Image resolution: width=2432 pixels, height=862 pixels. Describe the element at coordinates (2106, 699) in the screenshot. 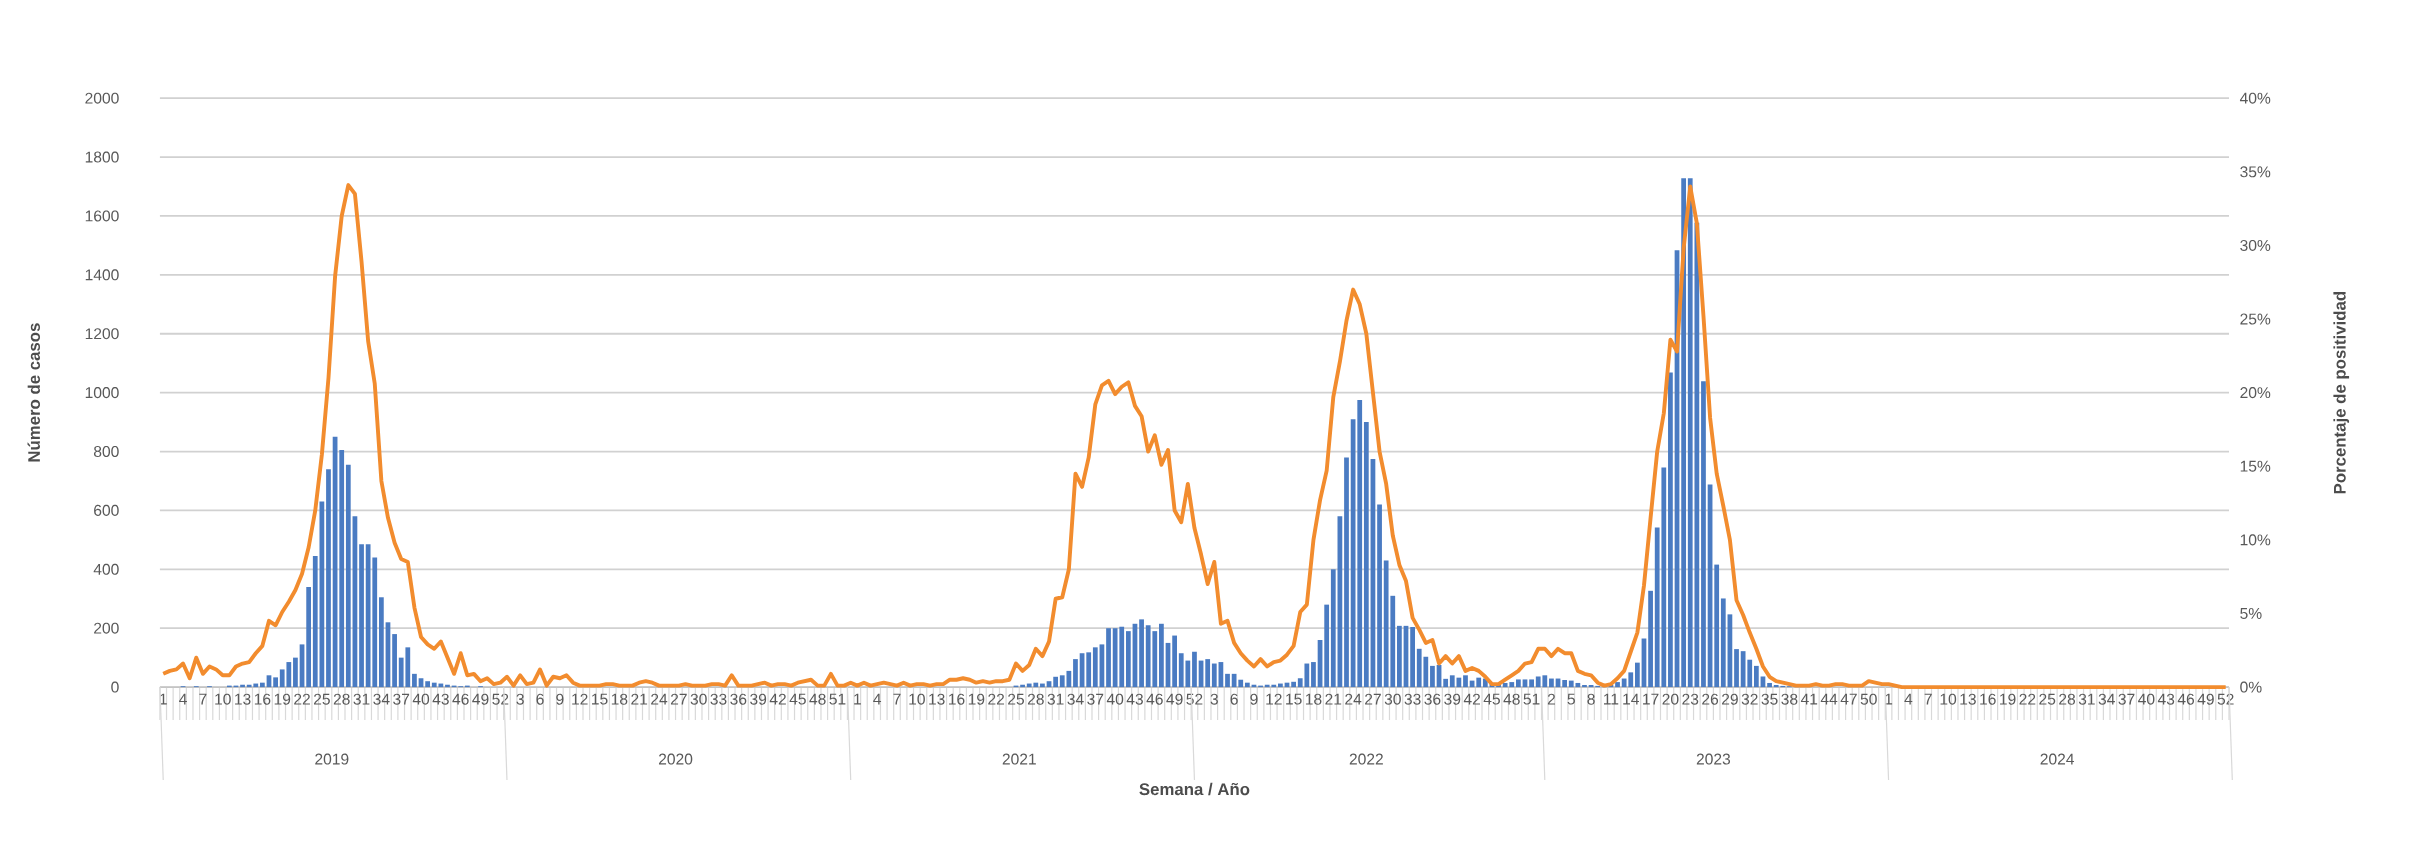

I see `x-tick-label: 34` at that location.